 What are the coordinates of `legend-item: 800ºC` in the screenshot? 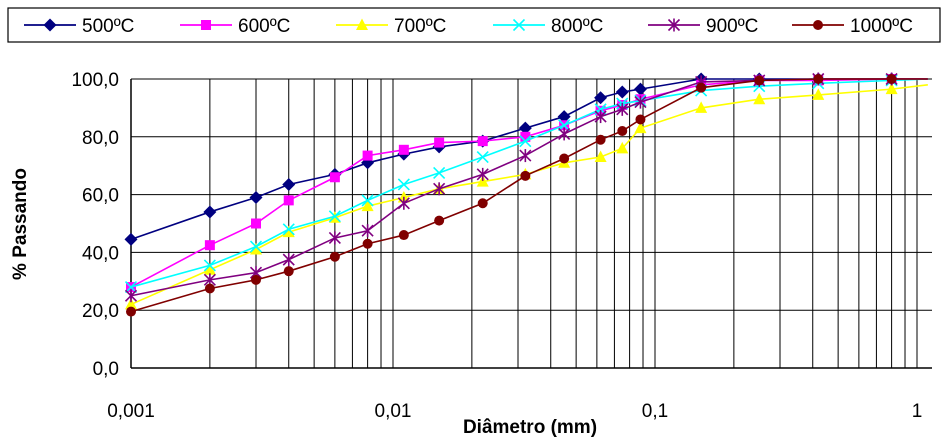 It's located at (548, 26).